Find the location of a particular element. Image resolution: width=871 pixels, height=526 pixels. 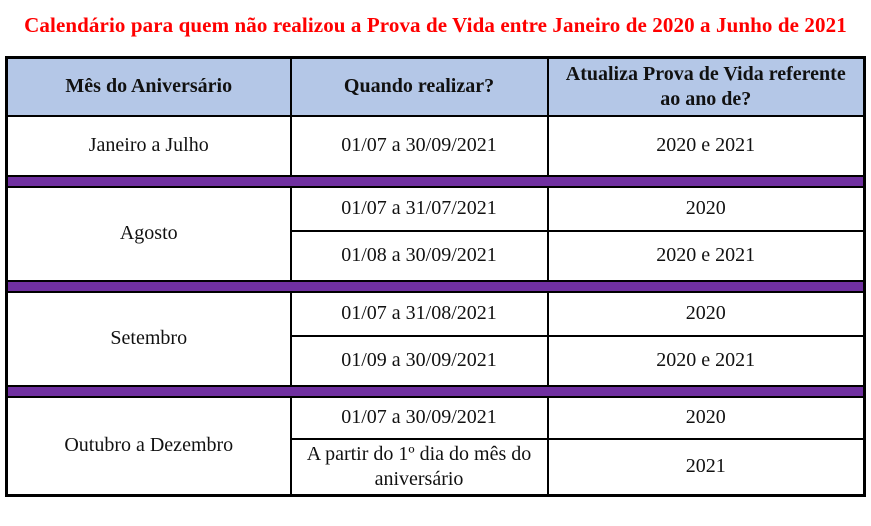

when-cell: 01/08 a 30/09/2021 is located at coordinates (419, 255).